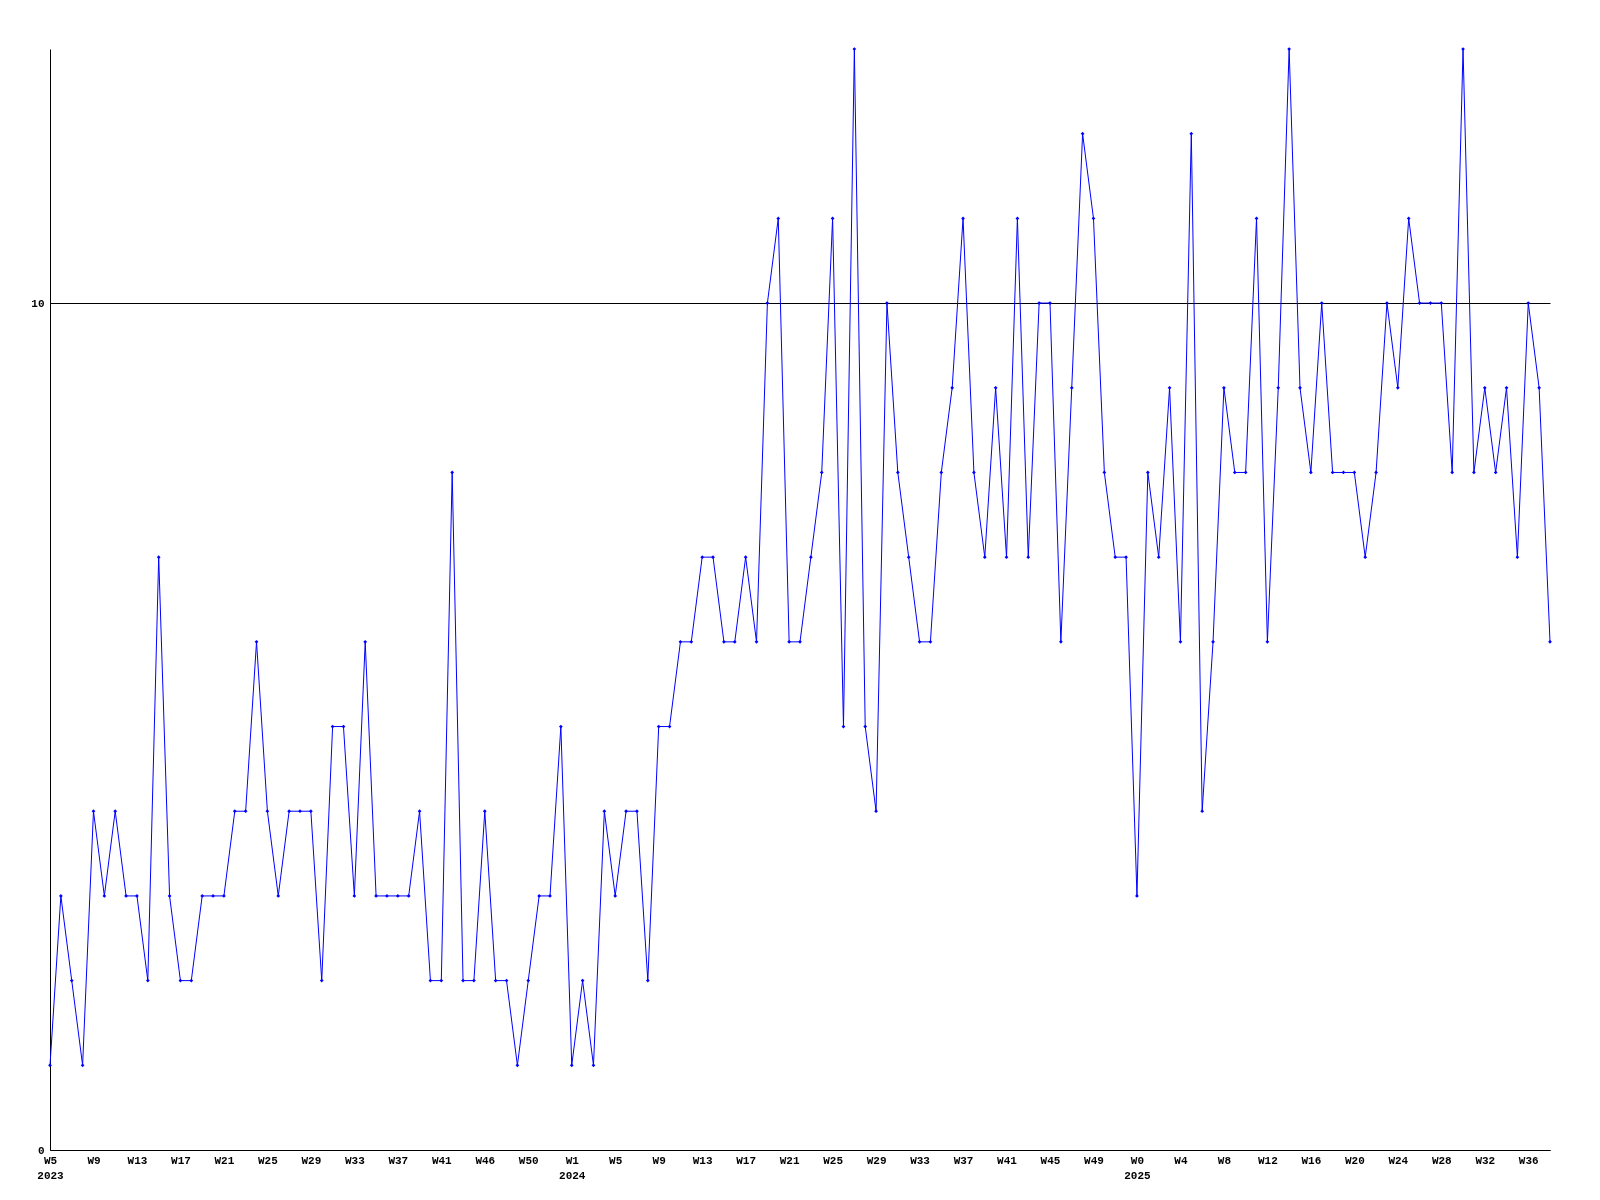 This screenshot has width=1600, height=1200. I want to click on x-tick-label: W32, so click(1485, 1160).